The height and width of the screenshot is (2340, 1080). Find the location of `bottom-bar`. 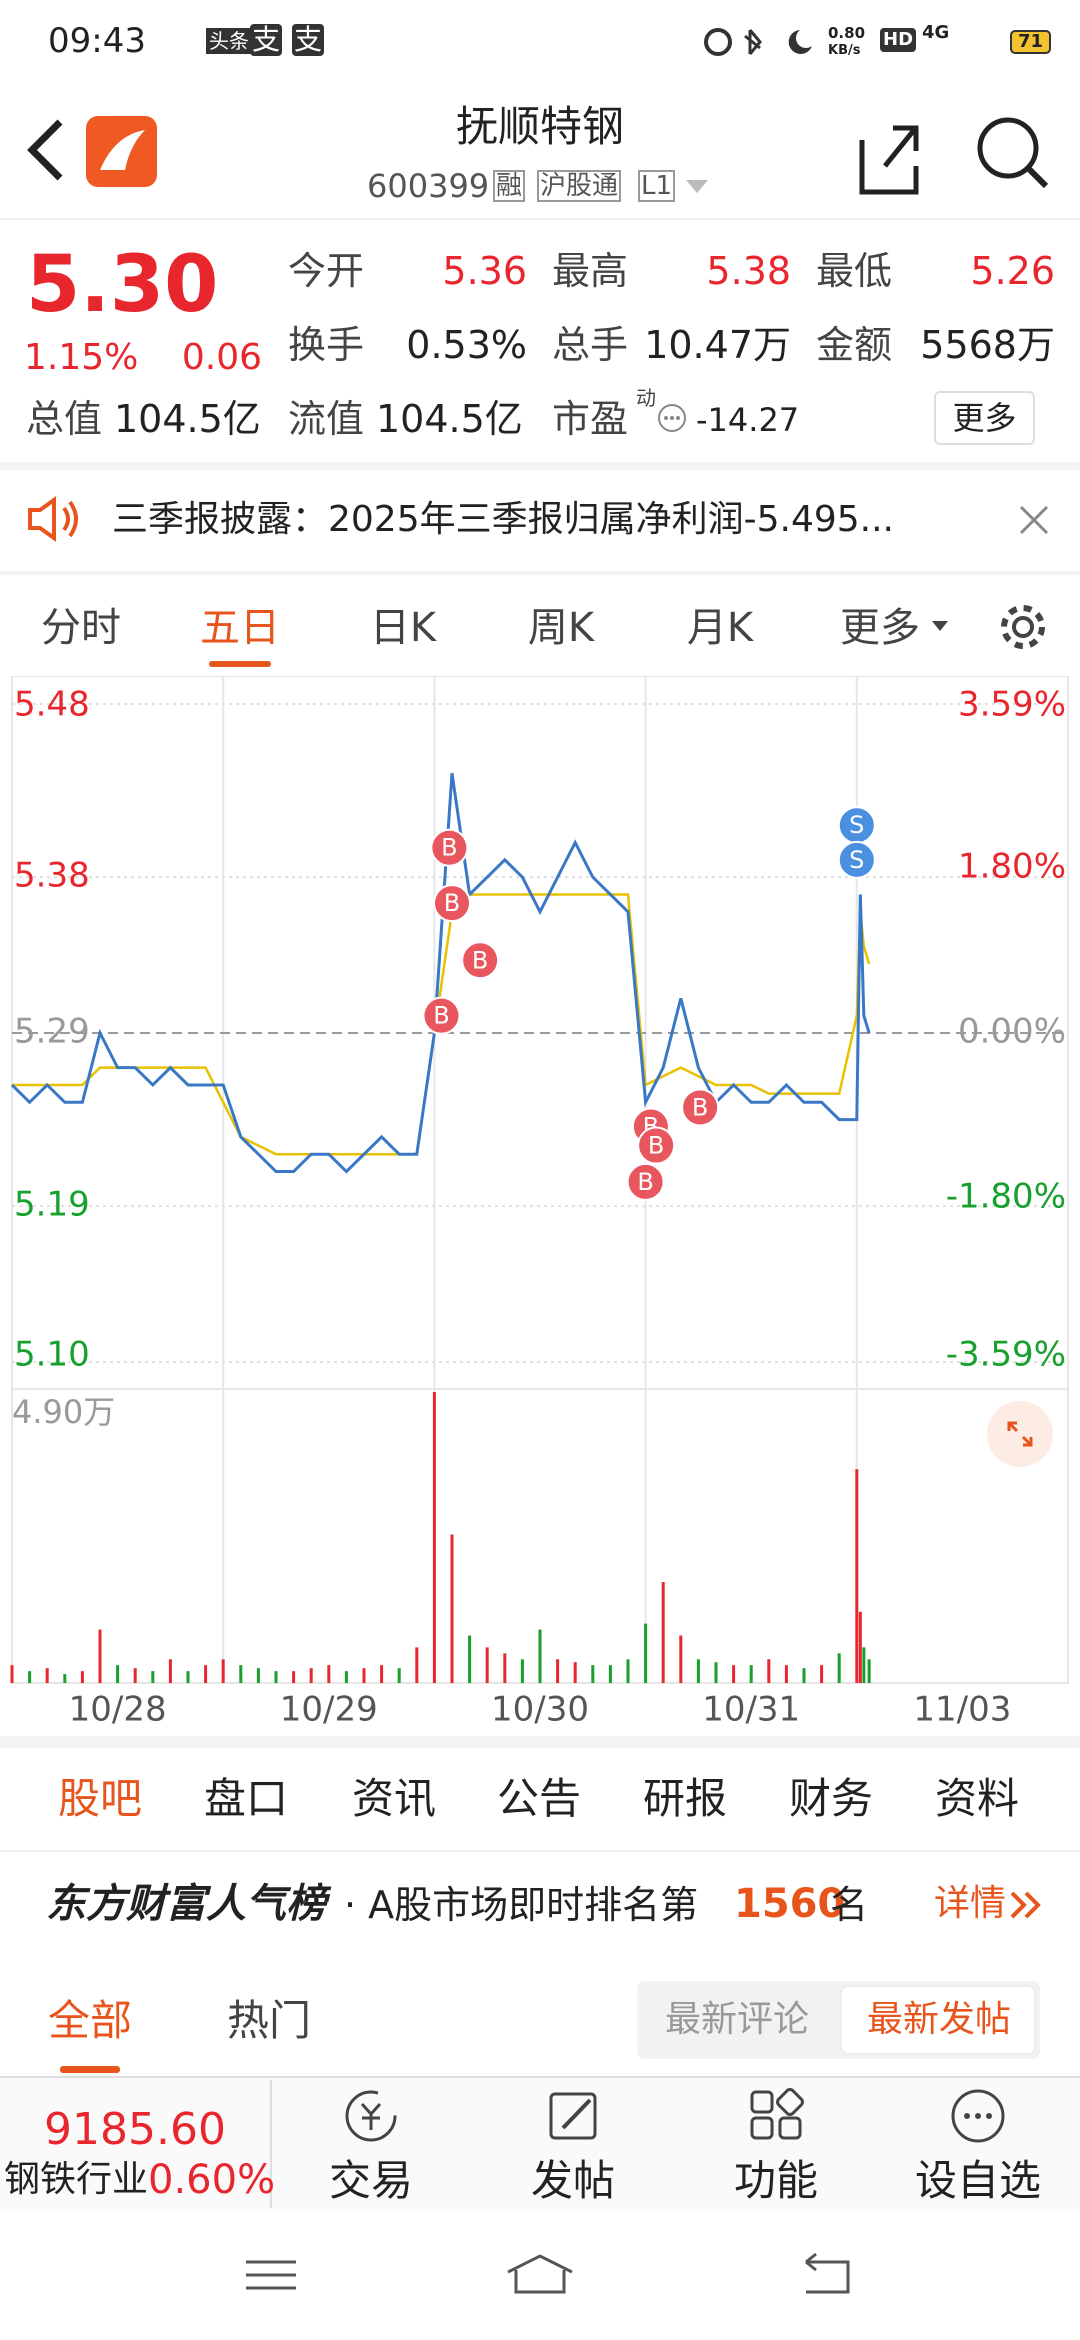

bottom-bar is located at coordinates (540, 2144).